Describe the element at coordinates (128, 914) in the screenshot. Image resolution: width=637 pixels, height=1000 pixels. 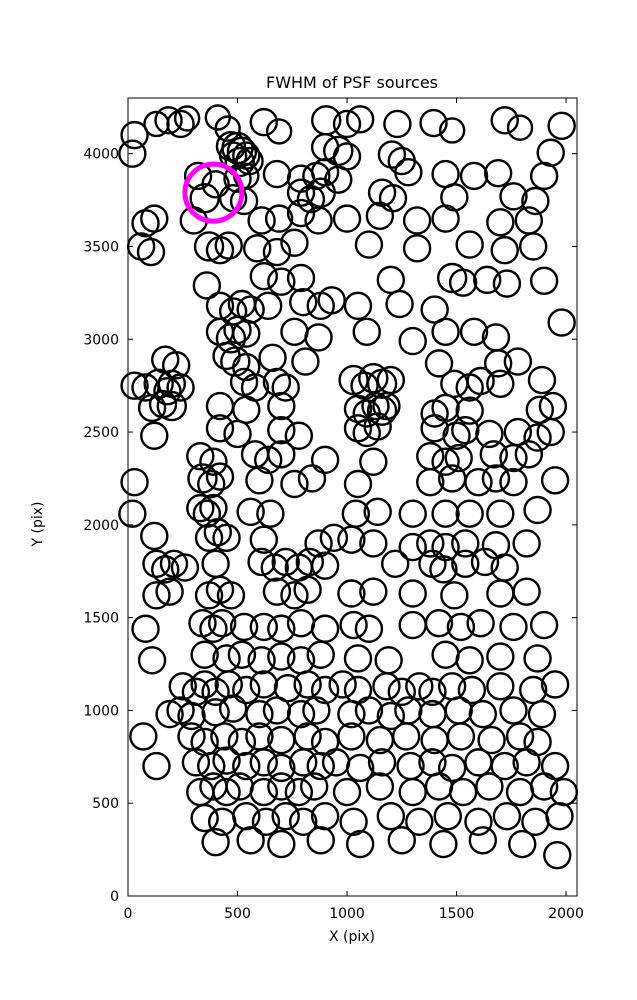
I see `x-tick-label: 0` at that location.